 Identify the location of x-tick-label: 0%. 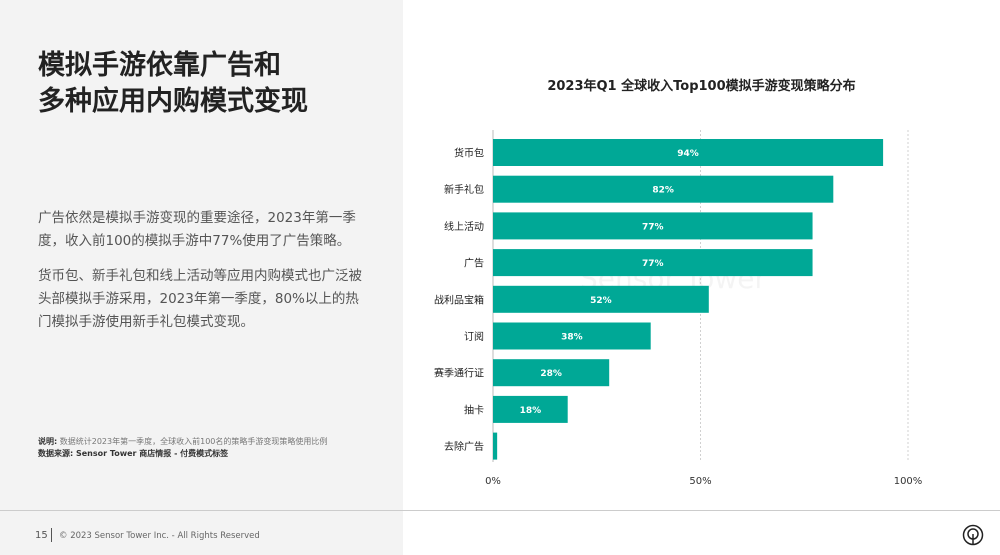
(493, 481).